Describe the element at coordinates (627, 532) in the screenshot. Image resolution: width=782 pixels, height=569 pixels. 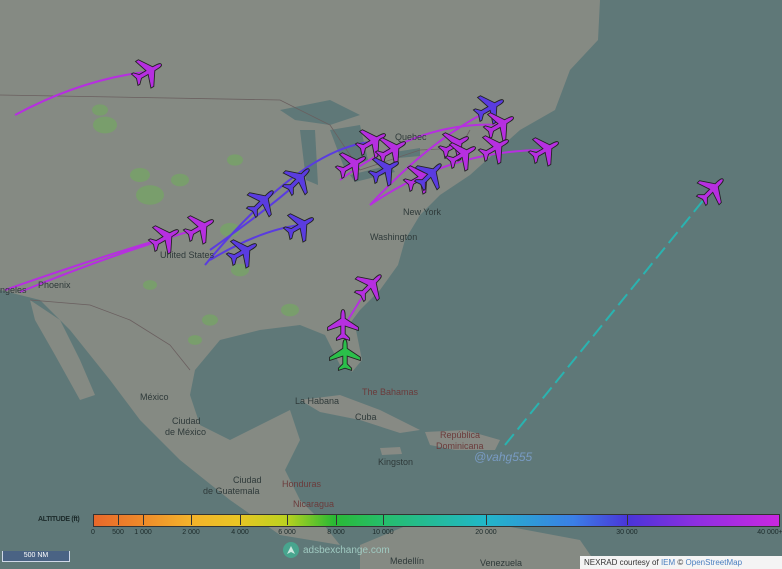
I see `legend-tick-label: 30 000` at that location.